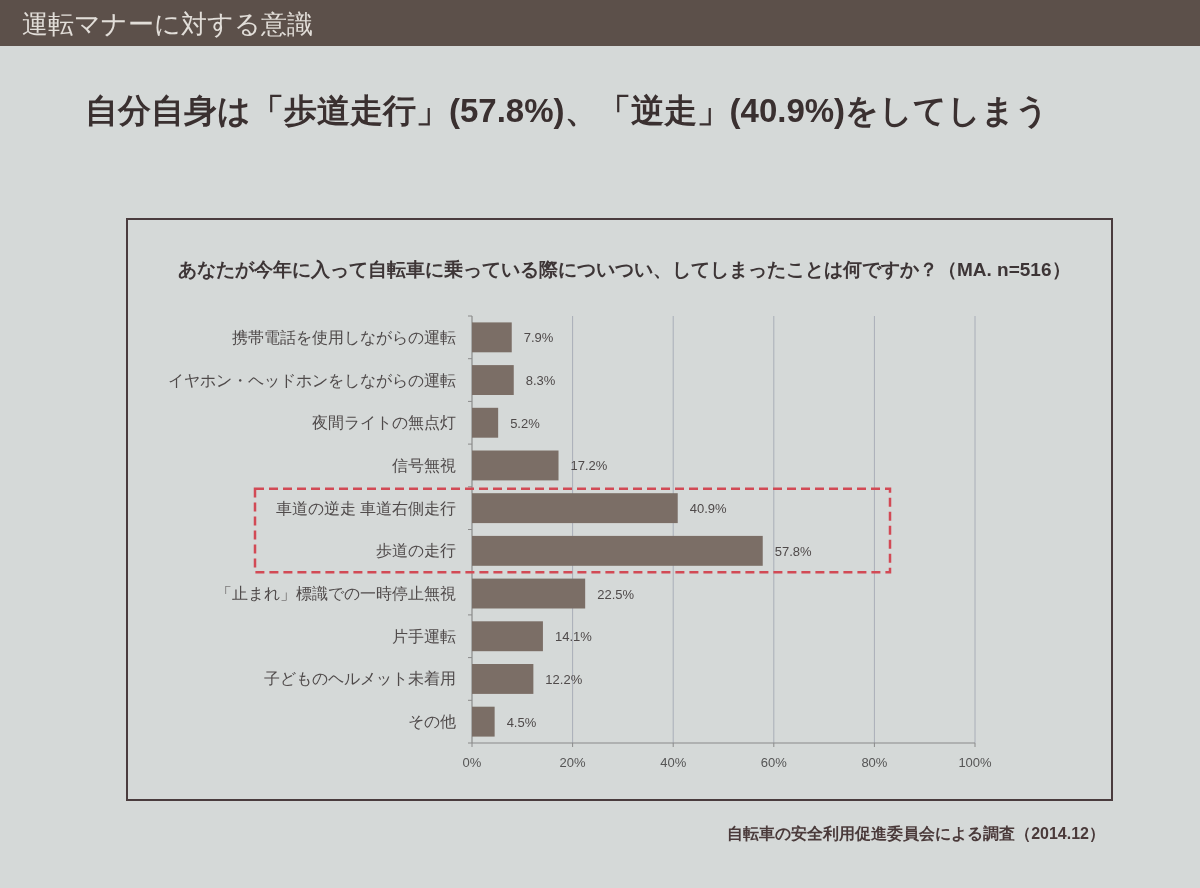 The height and width of the screenshot is (888, 1200). I want to click on annotation: あなたが今年に入って自転車に乗っている際についつい、してしまったことは何ですか？（MA. n=516）, so click(624, 269).